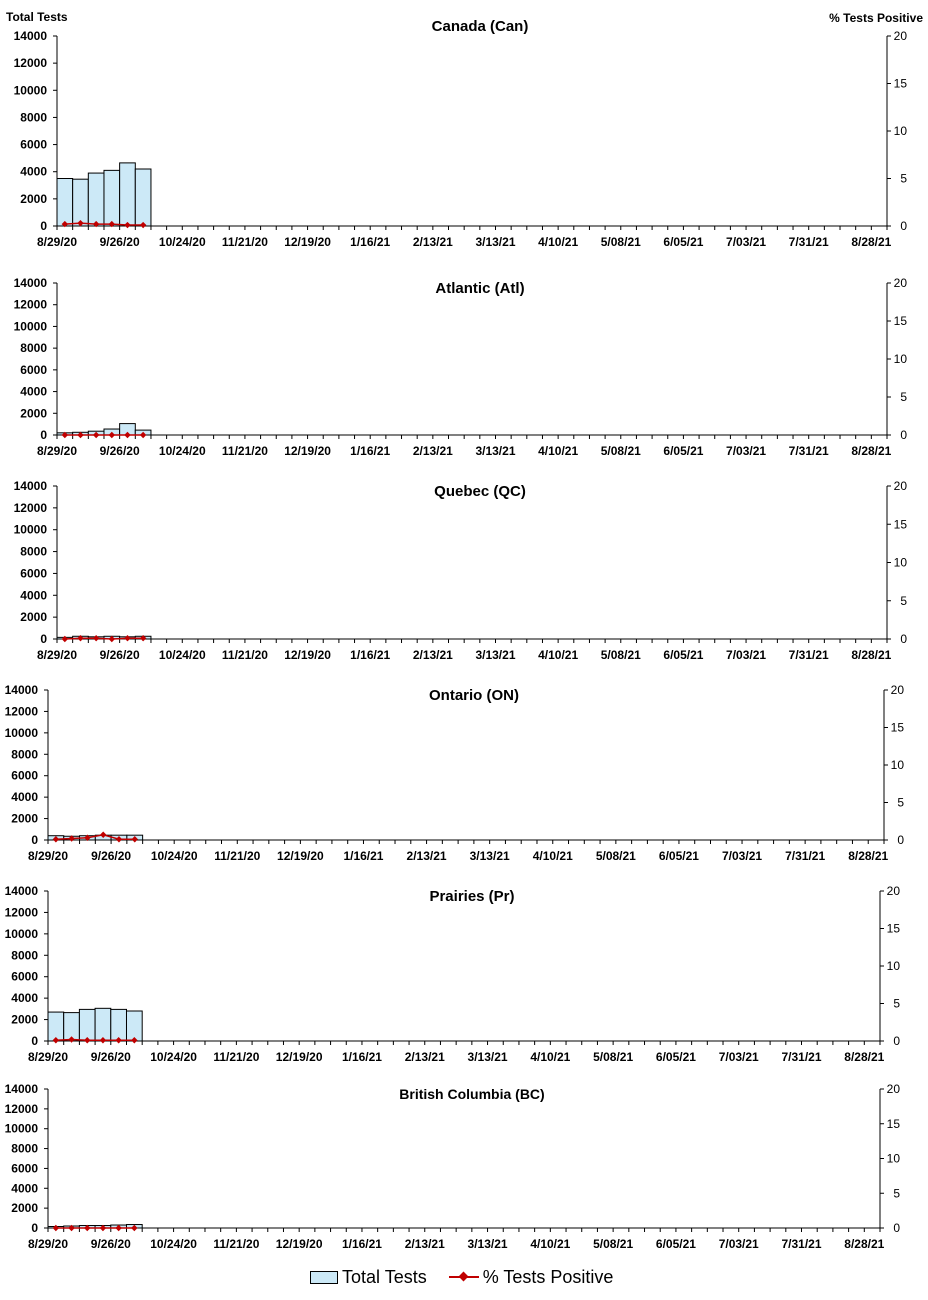  Describe the element at coordinates (530, 1277) in the screenshot. I see `legend-item-pct-positive: % Tests Positive` at that location.